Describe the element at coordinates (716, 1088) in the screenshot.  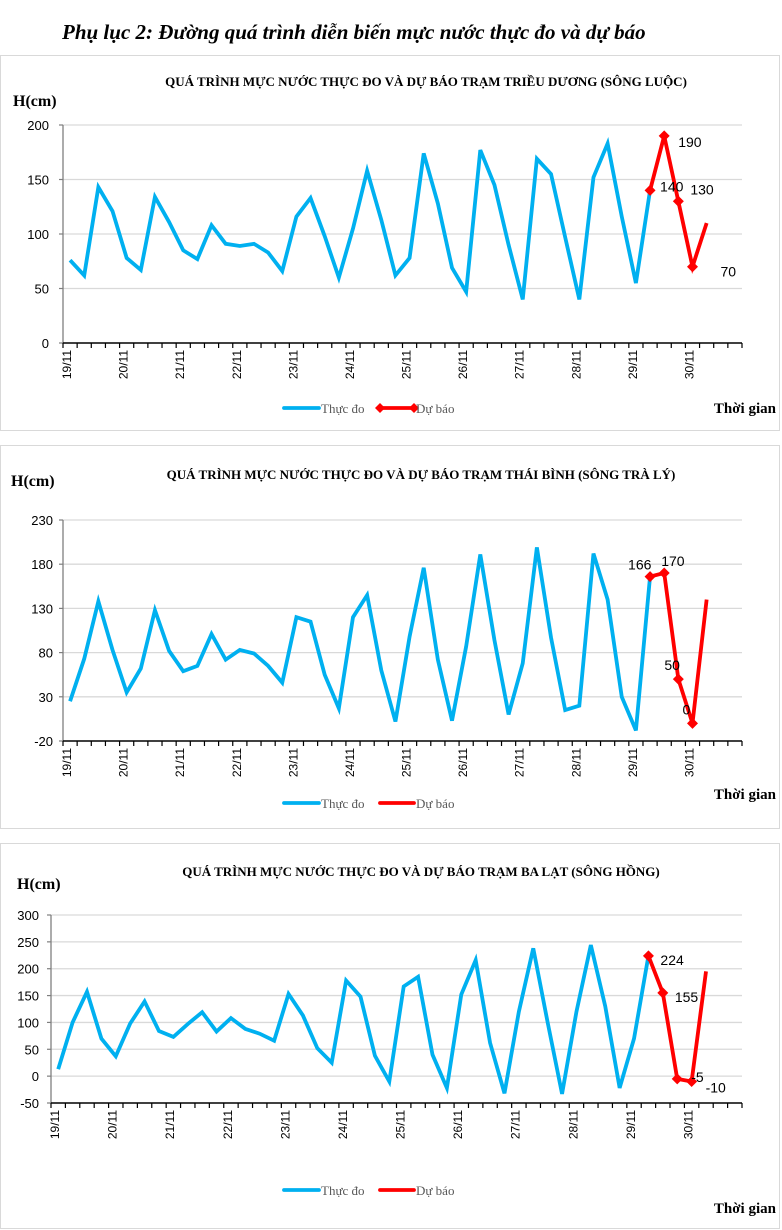
I see `data-label: -10` at that location.